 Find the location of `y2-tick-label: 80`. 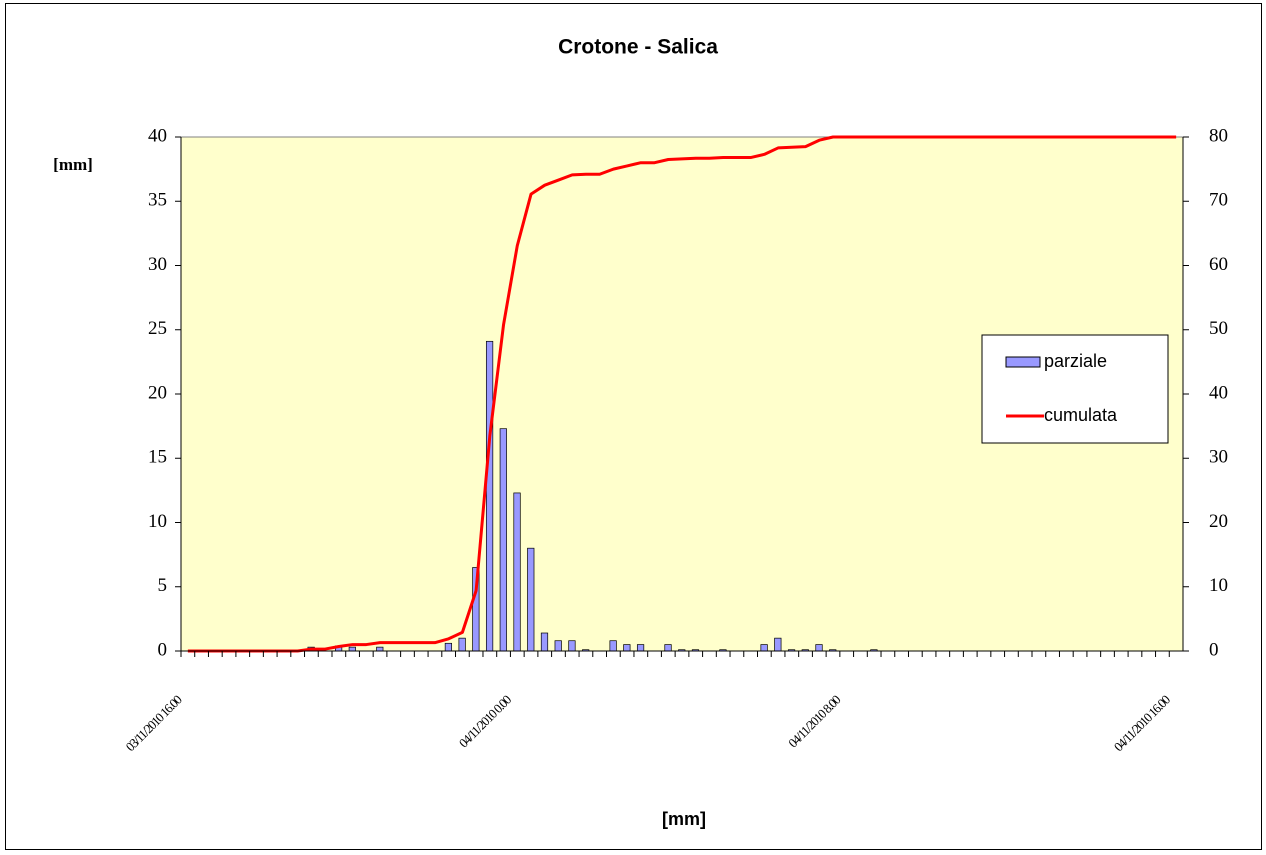

y2-tick-label: 80 is located at coordinates (1218, 135).